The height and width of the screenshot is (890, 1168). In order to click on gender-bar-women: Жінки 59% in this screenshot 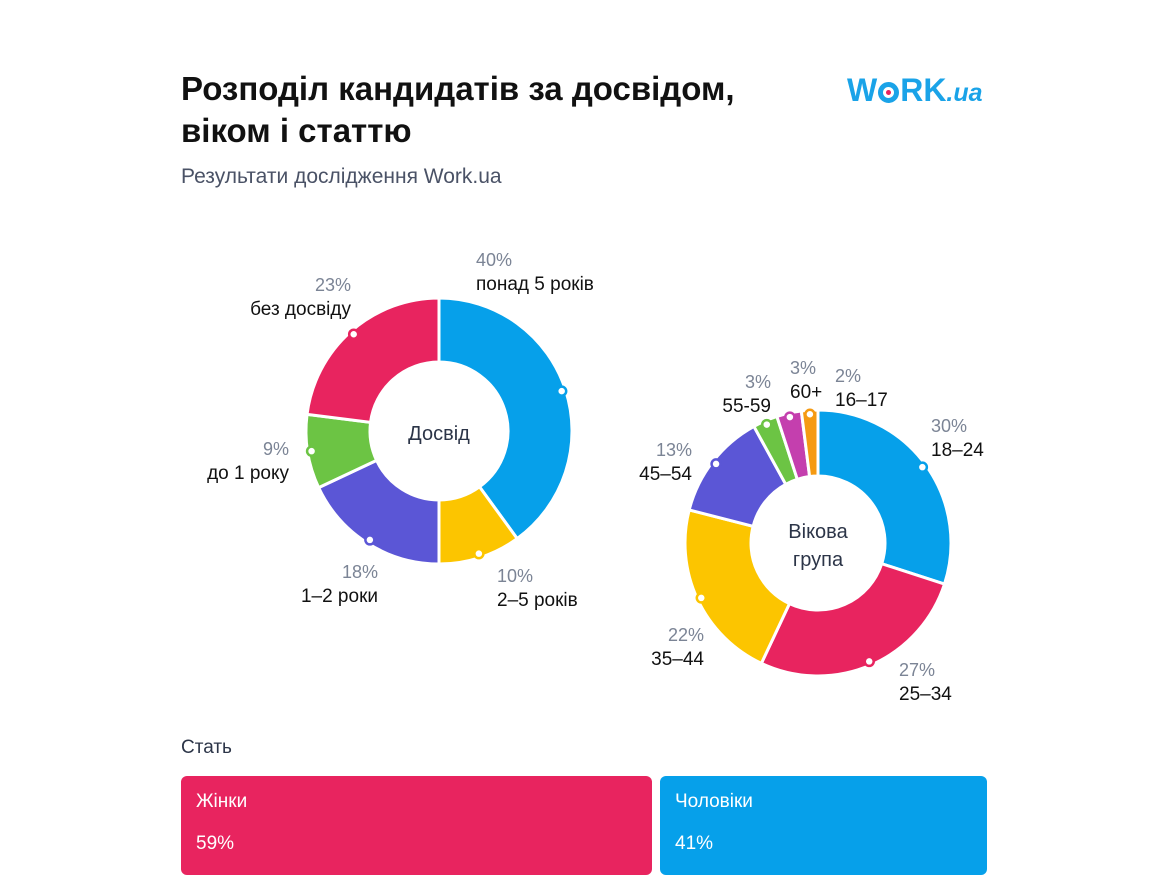, I will do `click(416, 825)`.